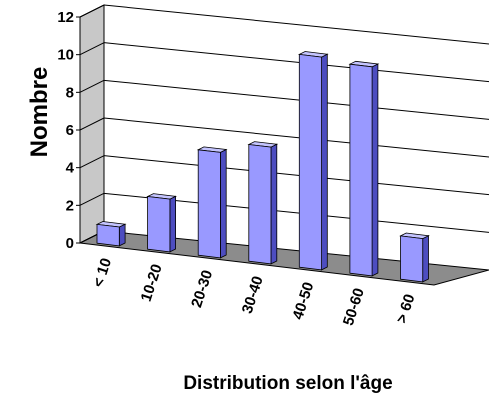 Image resolution: width=489 pixels, height=394 pixels. I want to click on y-tick-label: 10, so click(65, 55).